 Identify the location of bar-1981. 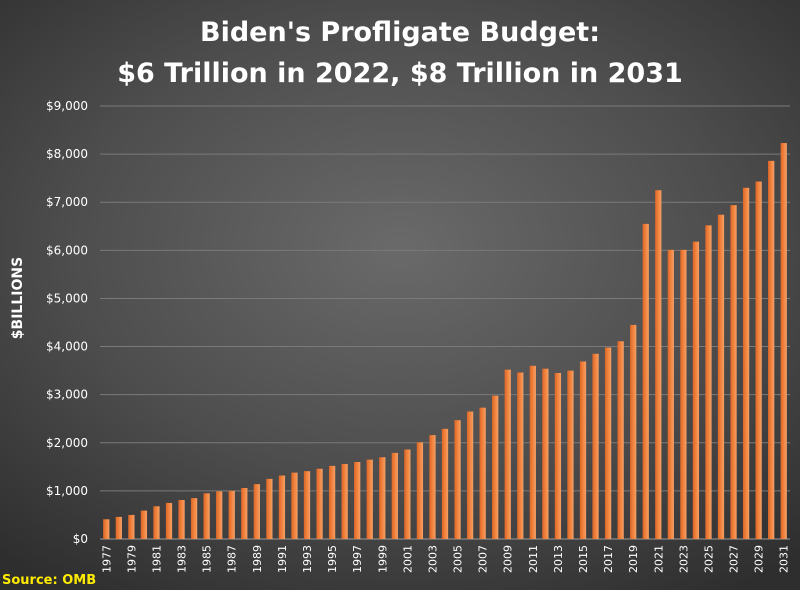
(156, 522).